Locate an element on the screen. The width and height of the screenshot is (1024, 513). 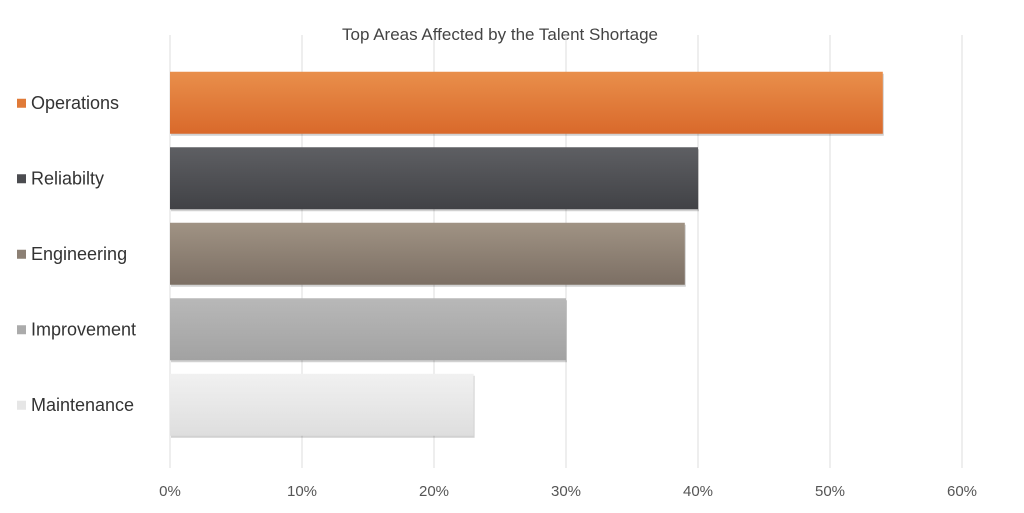
x-tick-label: 40% is located at coordinates (698, 491).